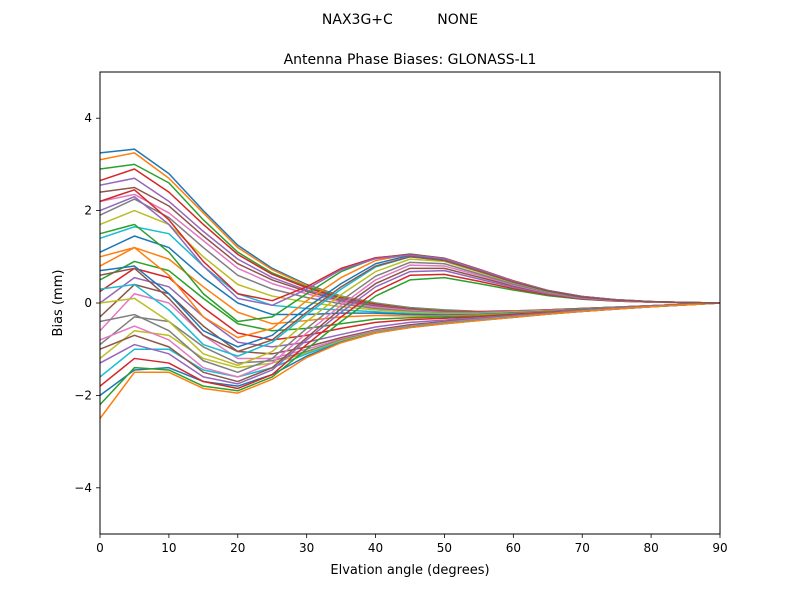  What do you see at coordinates (83, 395) in the screenshot?
I see `y-tick-label: −2` at bounding box center [83, 395].